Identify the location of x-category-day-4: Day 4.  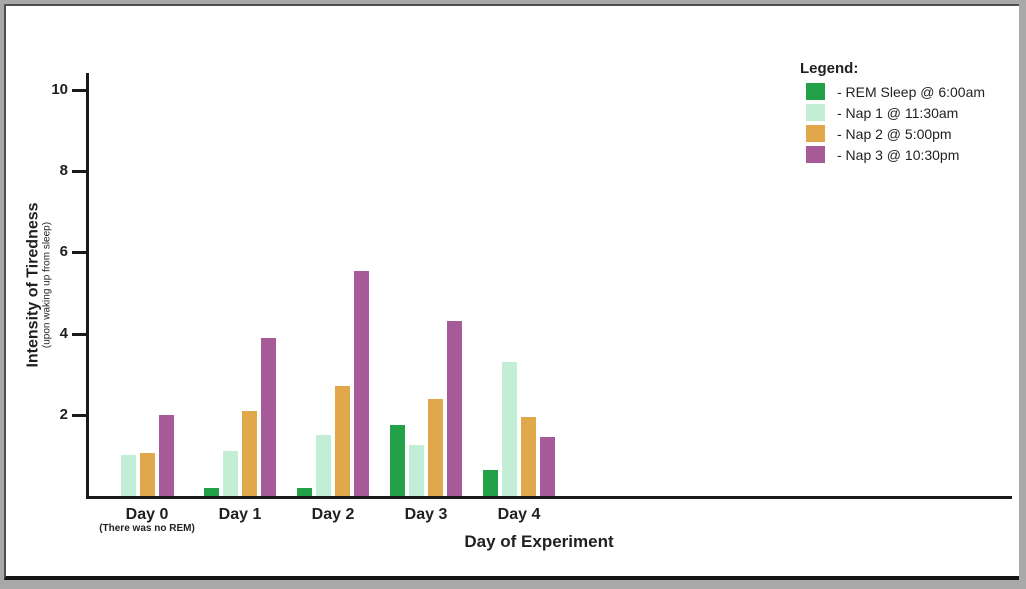
(519, 514).